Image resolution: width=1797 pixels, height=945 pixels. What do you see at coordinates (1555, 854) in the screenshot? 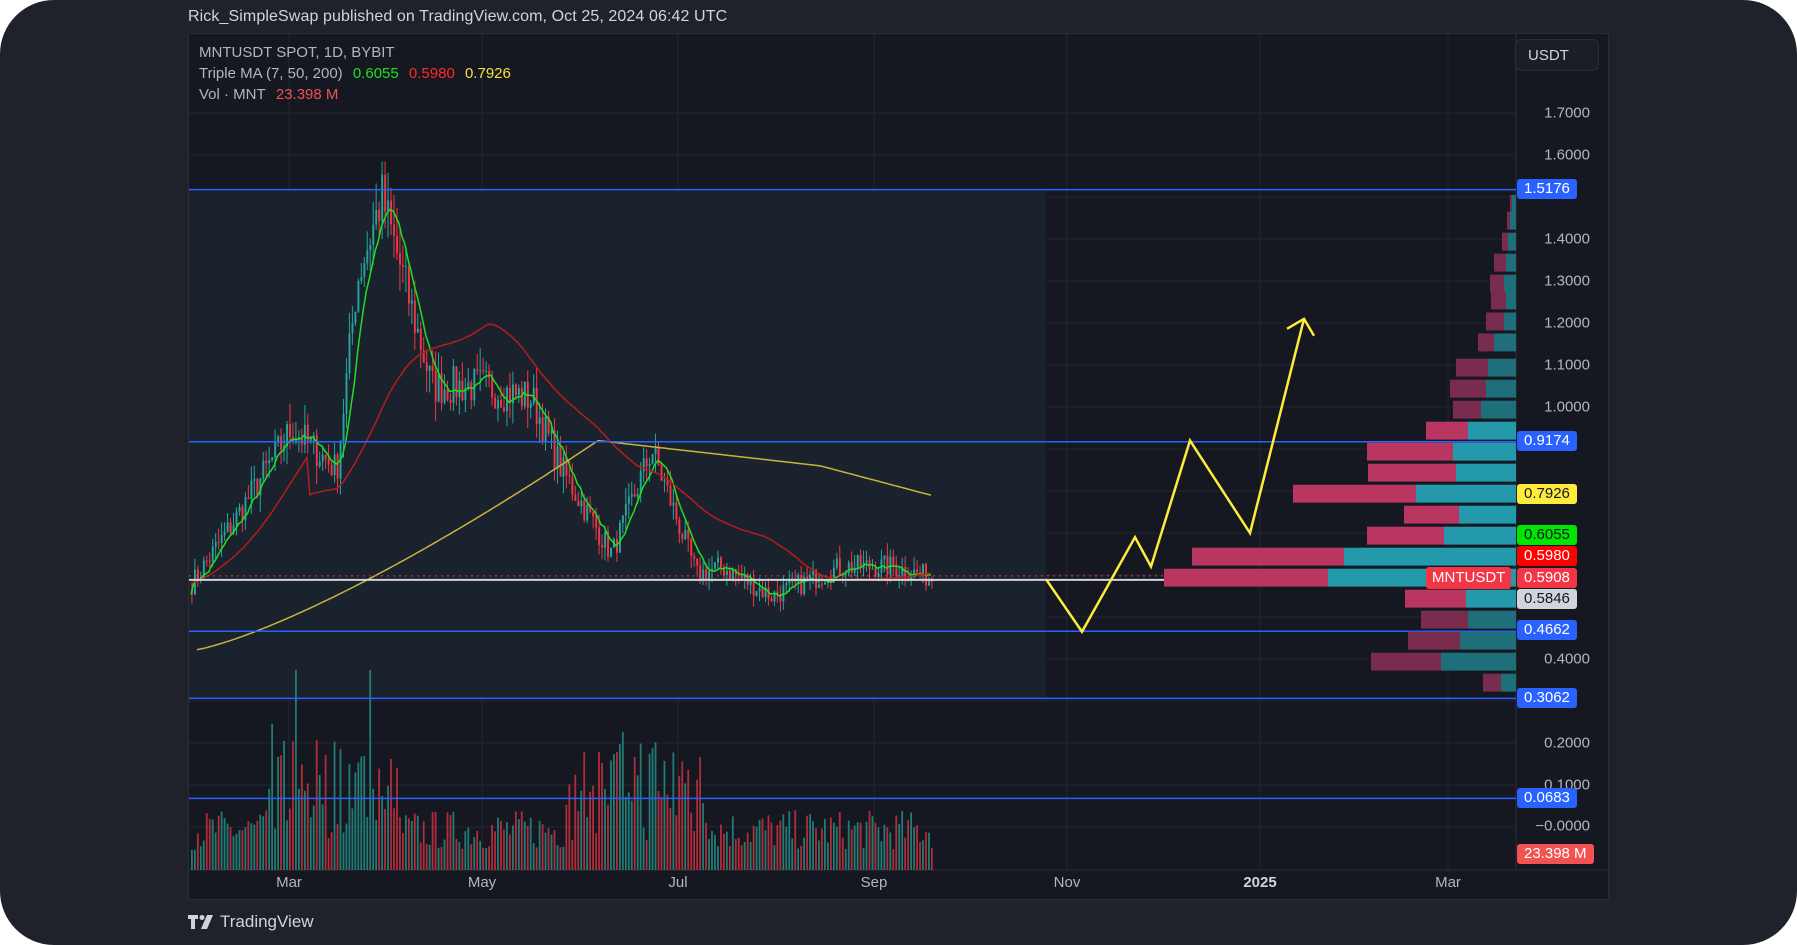
I see `volume-price-label: 23.398 M` at bounding box center [1555, 854].